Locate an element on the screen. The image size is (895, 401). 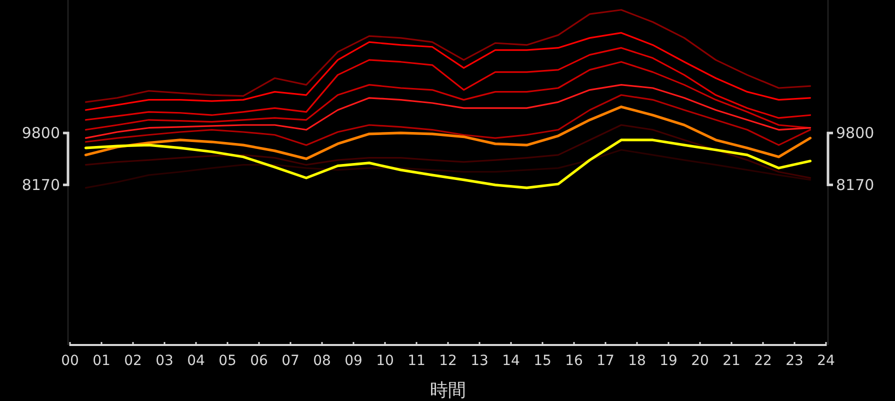
y2-tick-label: 9800 is located at coordinates (855, 133).